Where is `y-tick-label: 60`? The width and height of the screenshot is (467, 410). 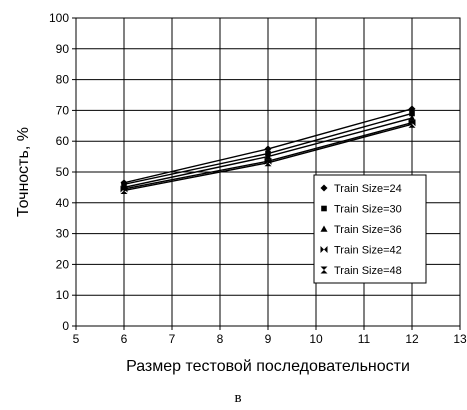 y-tick-label: 60 is located at coordinates (63, 141).